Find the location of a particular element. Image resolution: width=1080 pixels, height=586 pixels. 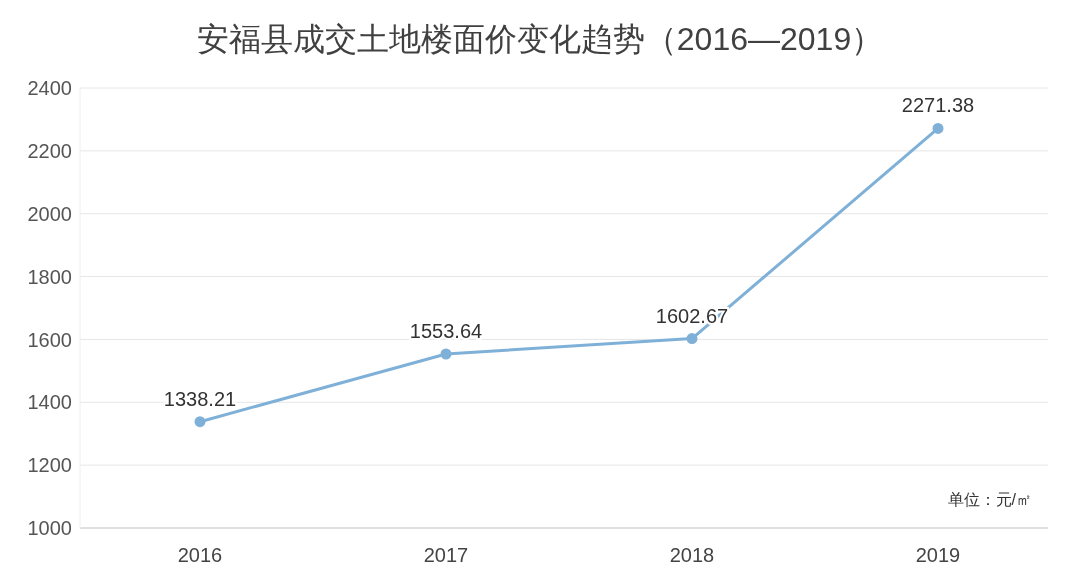

annotation: 单位：元/㎡ is located at coordinates (989, 500).